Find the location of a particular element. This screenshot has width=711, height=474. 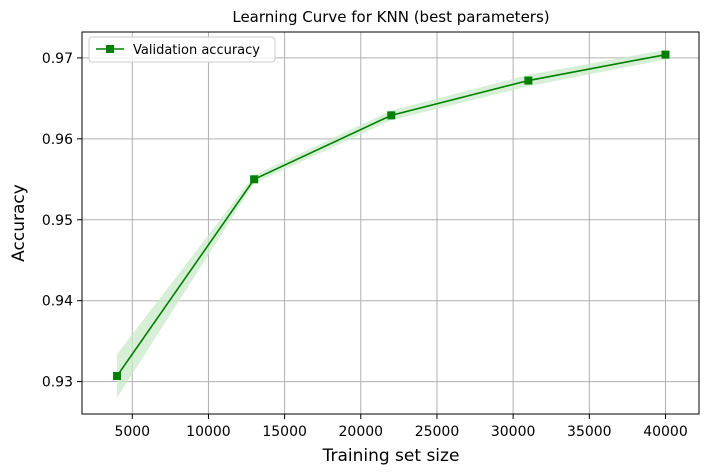

x-tick-label: 10000 is located at coordinates (208, 432).